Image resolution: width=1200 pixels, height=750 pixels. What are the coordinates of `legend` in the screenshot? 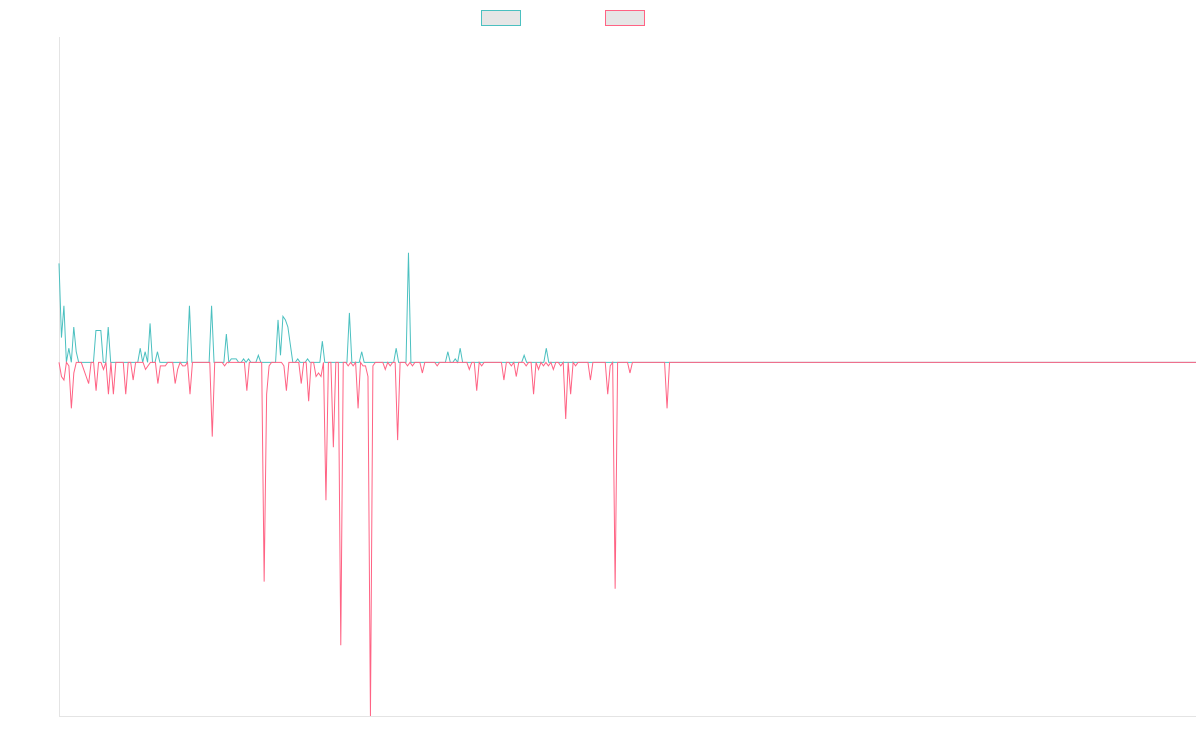 It's located at (563, 18).